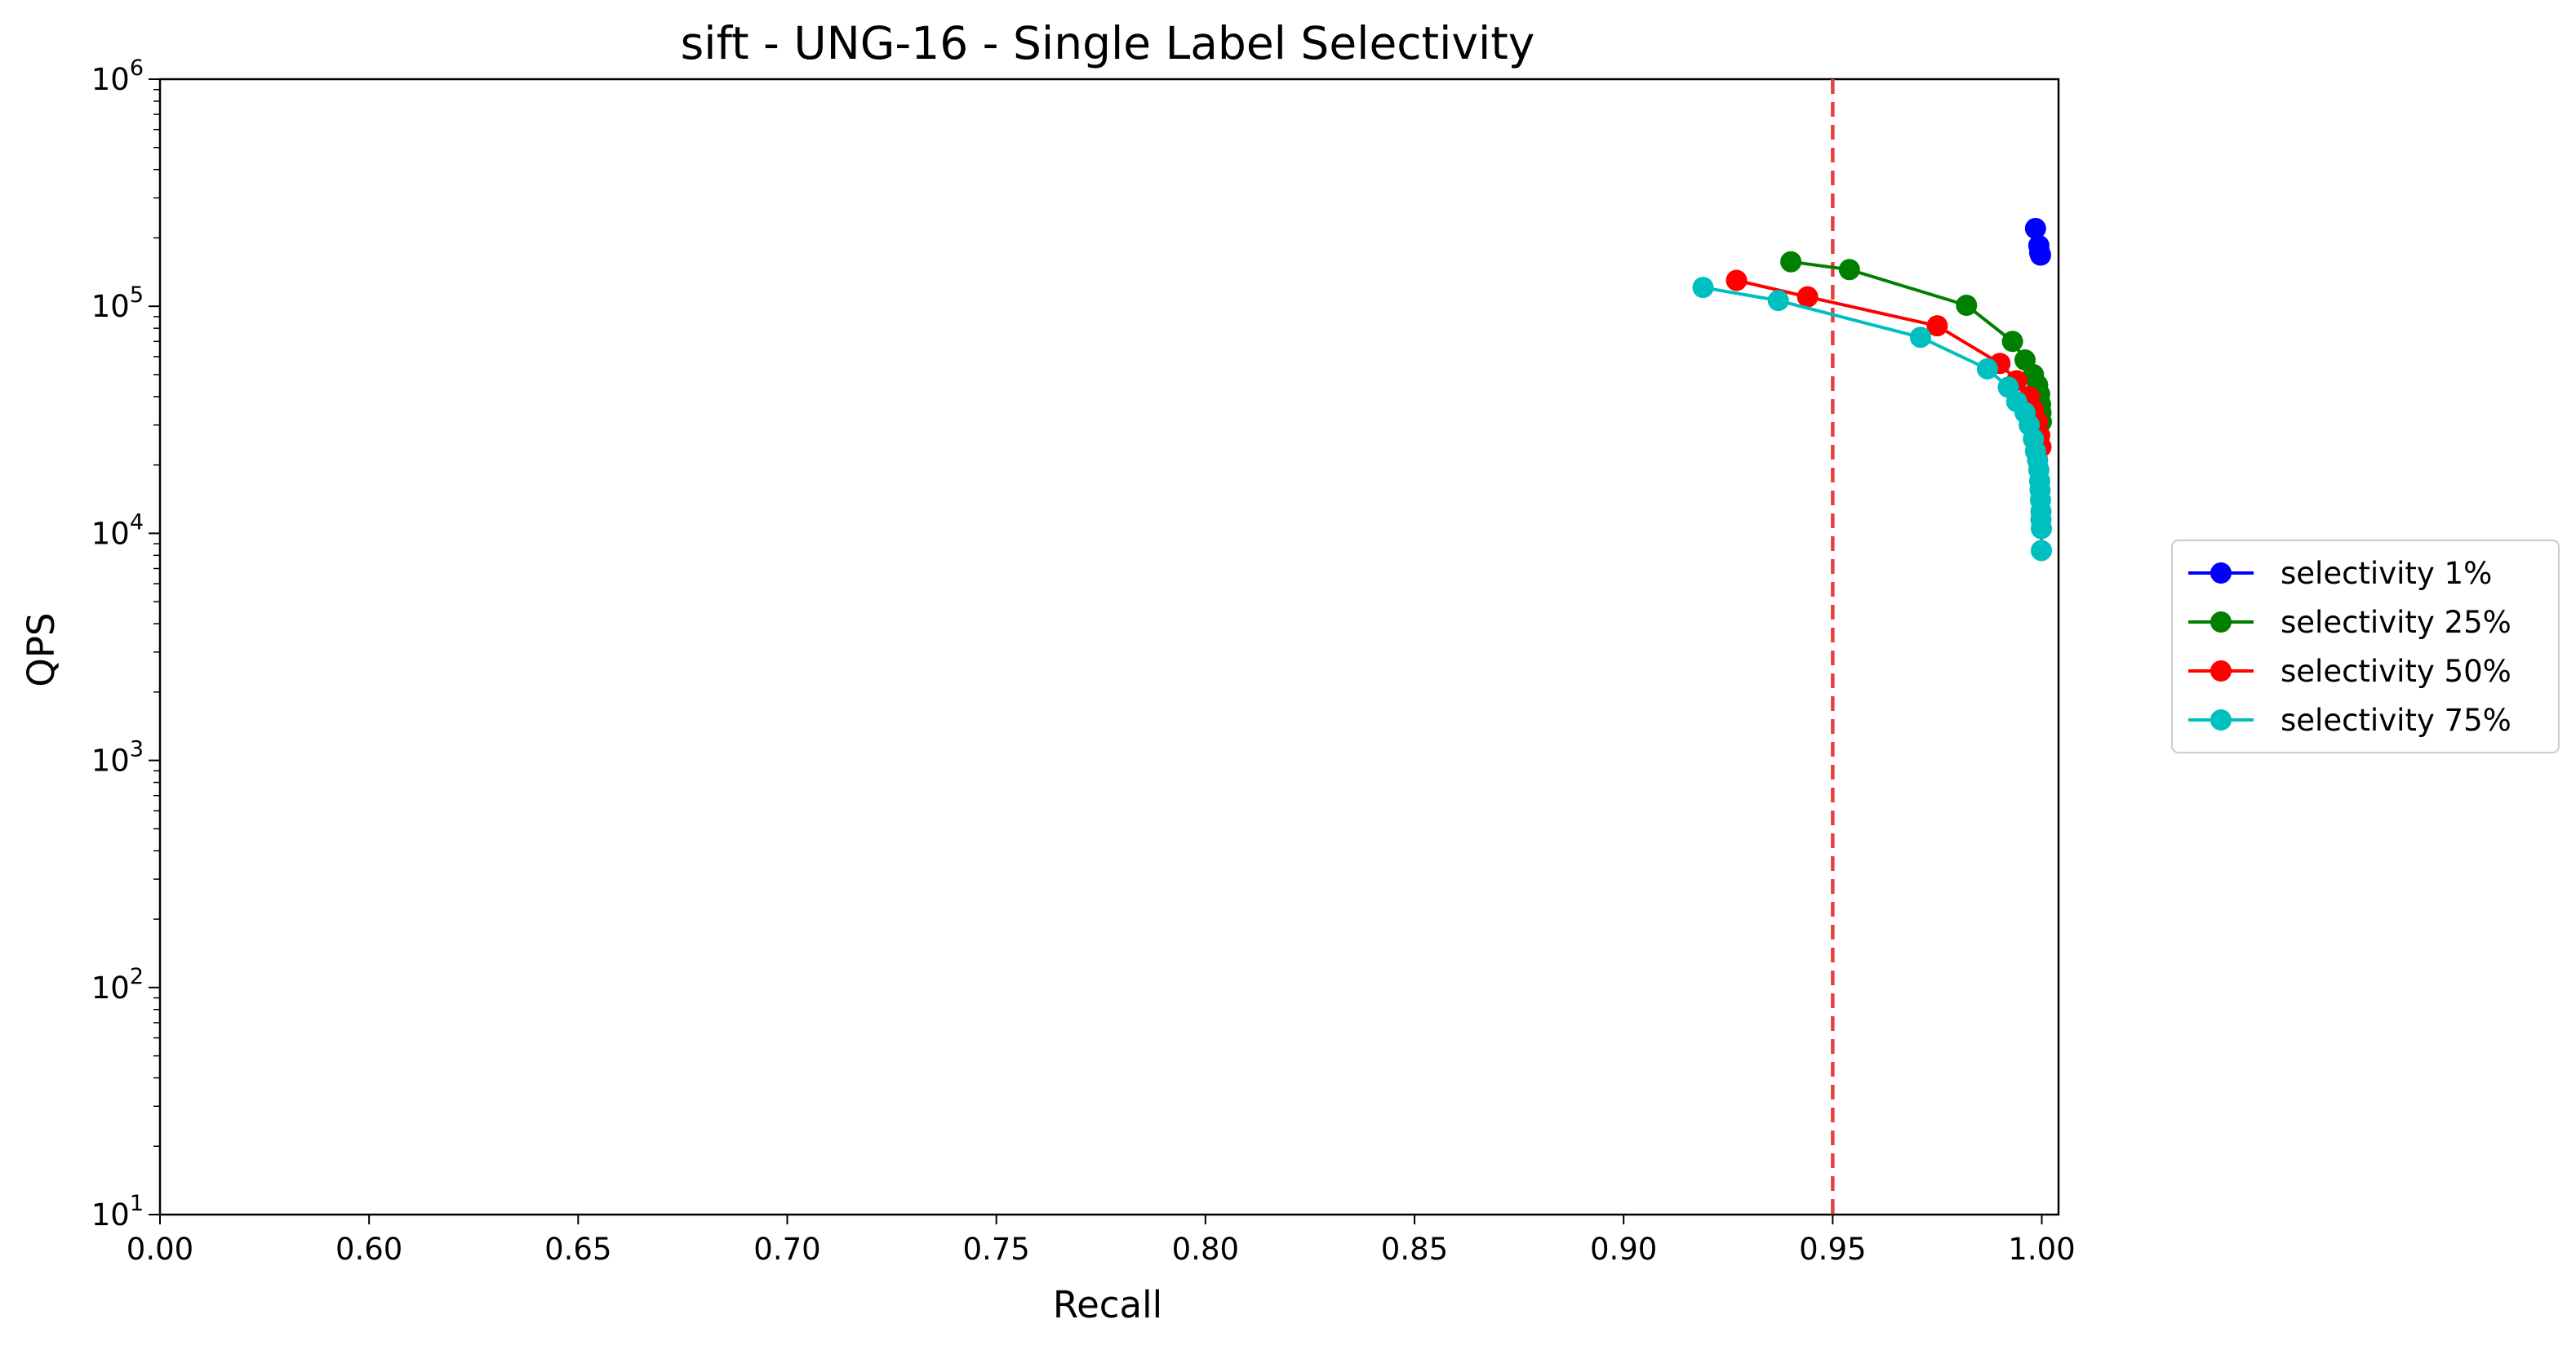  What do you see at coordinates (117, 303) in the screenshot?
I see `y-tick-label: 10⁵` at bounding box center [117, 303].